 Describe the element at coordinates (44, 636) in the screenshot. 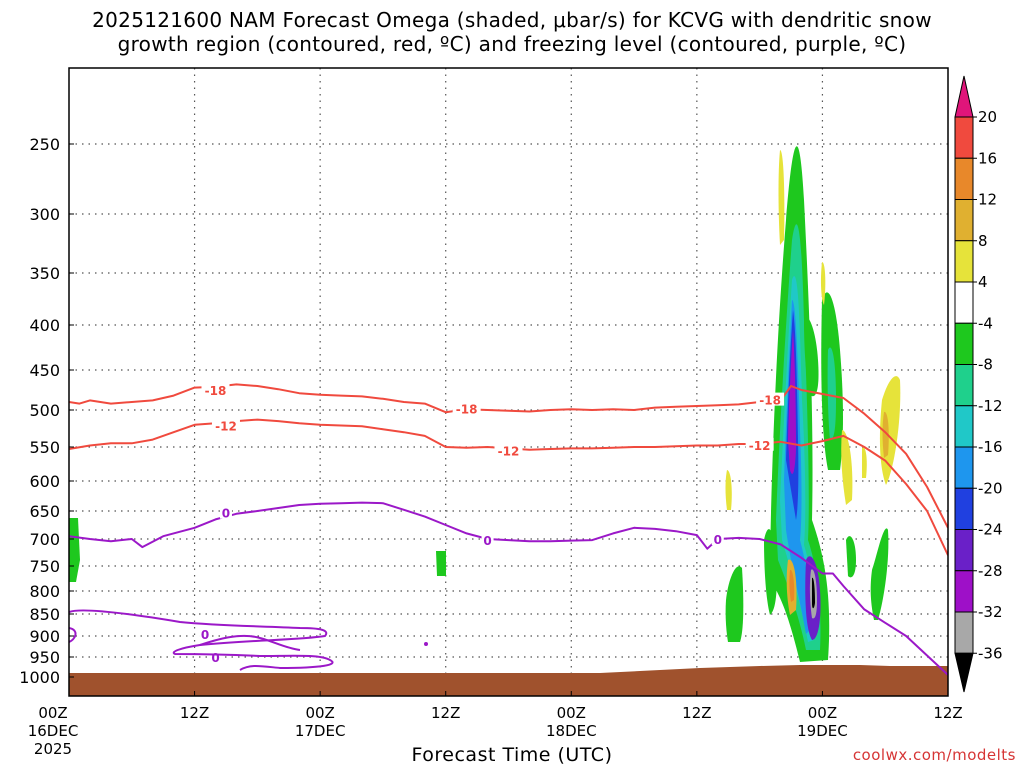

I see `y-tick-label-900: 900` at that location.